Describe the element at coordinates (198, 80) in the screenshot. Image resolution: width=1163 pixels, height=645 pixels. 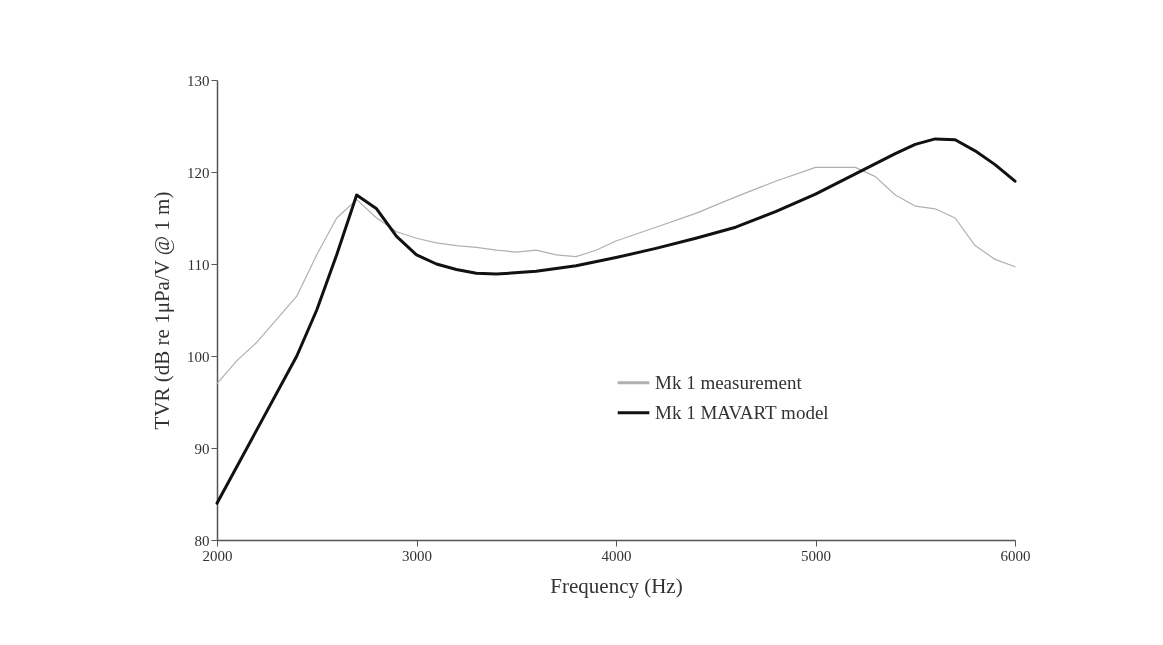
I see `y-tick-label: 130` at that location.